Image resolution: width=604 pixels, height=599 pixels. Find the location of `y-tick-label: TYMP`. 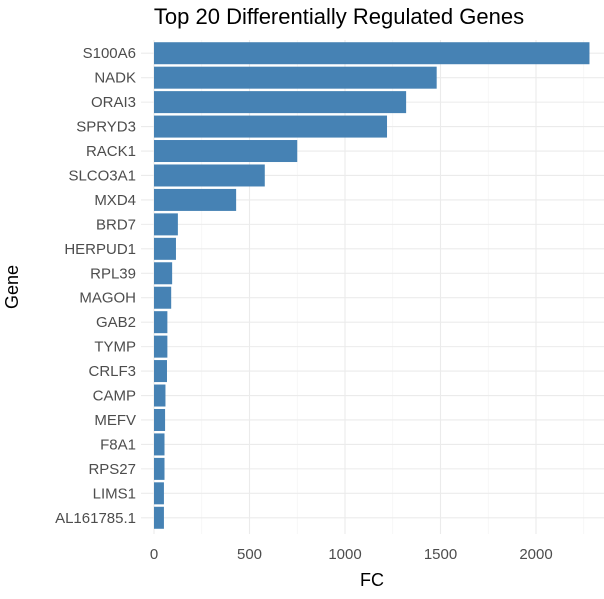

y-tick-label: TYMP is located at coordinates (115, 347).